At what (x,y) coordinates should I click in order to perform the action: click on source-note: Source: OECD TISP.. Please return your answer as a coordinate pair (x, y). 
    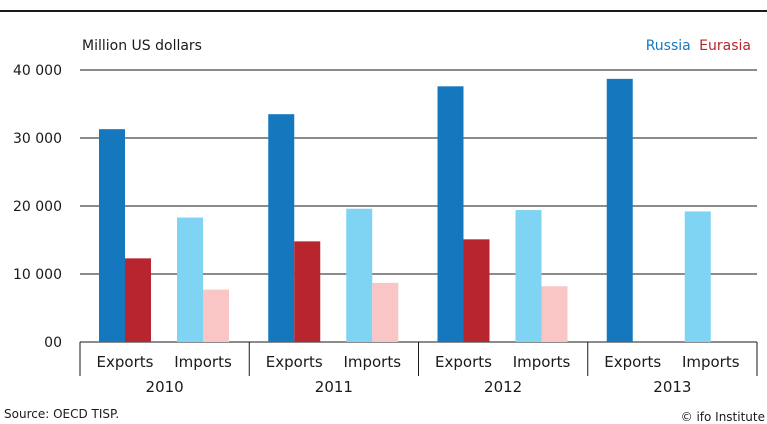
    Looking at the image, I should click on (62, 414).